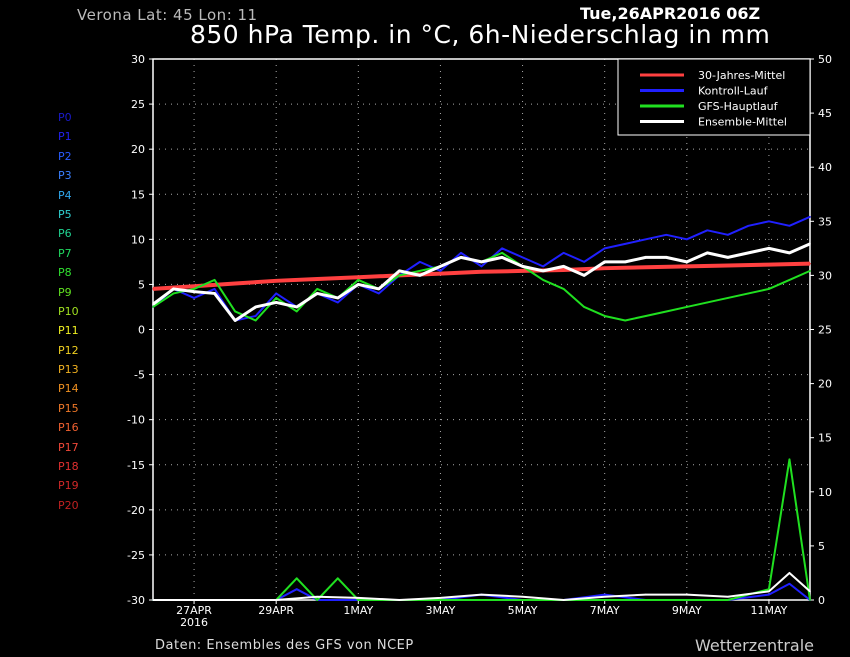  I want to click on member-label-p9: P9, so click(65, 292).